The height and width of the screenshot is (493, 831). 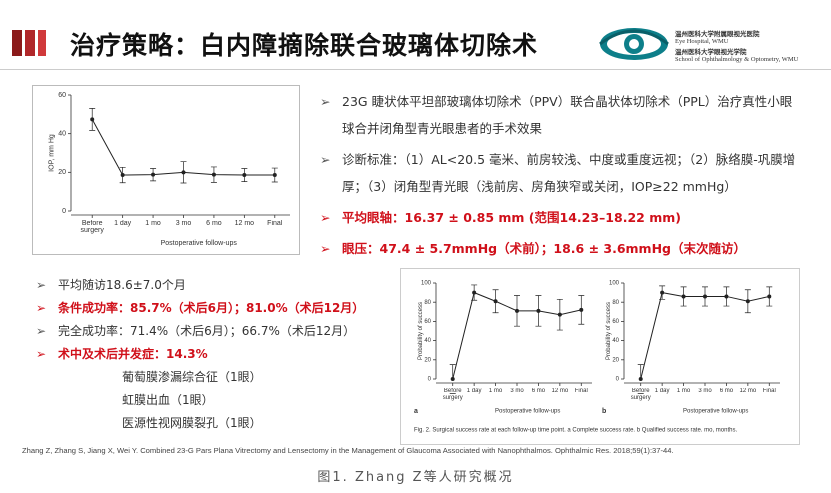 What do you see at coordinates (640, 379) in the screenshot?
I see `error-bar` at bounding box center [640, 379].